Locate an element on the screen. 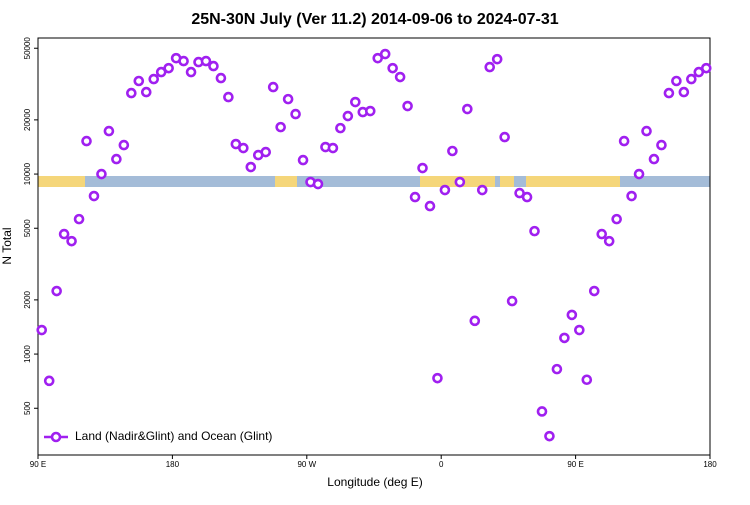 The image size is (750, 505). x-tick-label: 90 W is located at coordinates (306, 464).